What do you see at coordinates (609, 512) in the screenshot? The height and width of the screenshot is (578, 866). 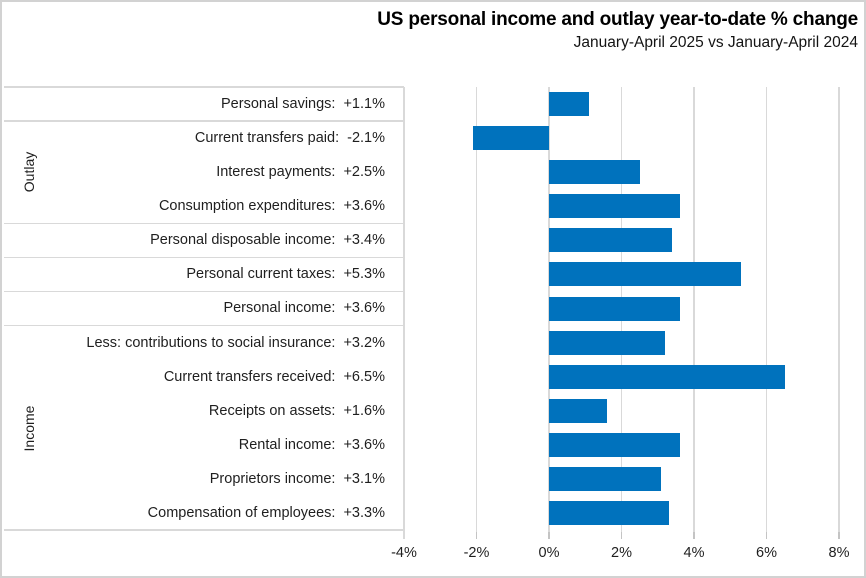 I see `bar-compensation-of-employees` at bounding box center [609, 512].